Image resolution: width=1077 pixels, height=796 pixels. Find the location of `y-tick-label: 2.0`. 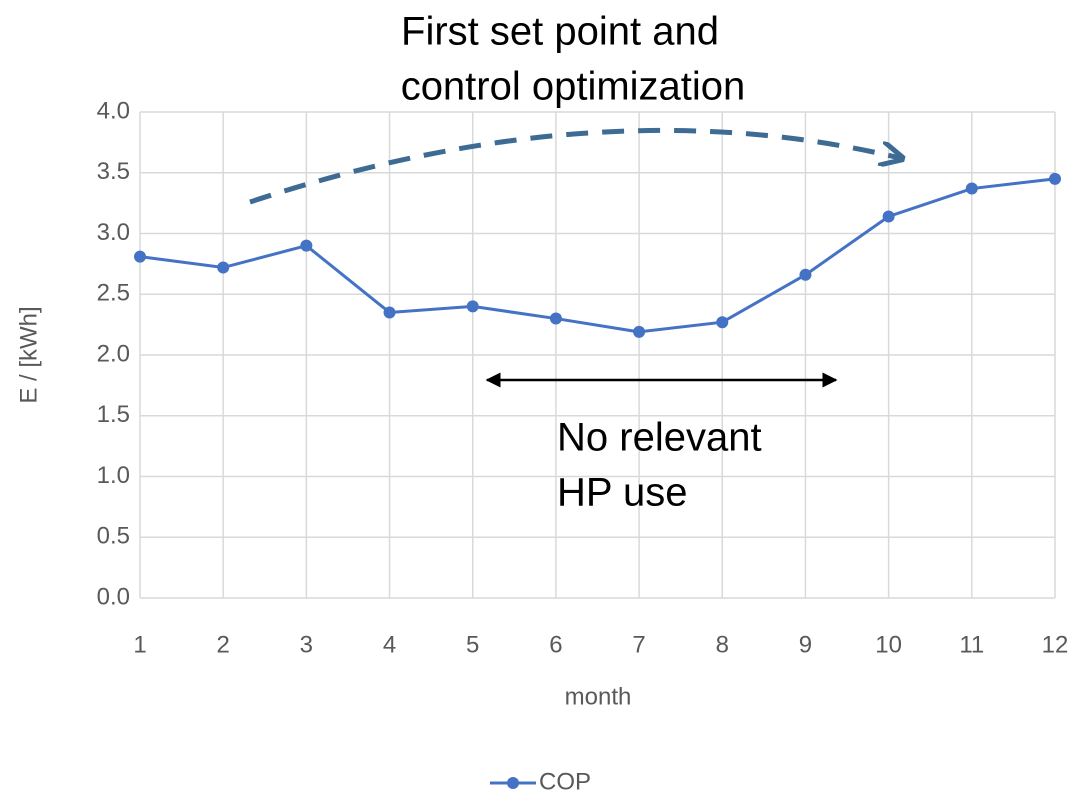

y-tick-label: 2.0 is located at coordinates (113, 353).